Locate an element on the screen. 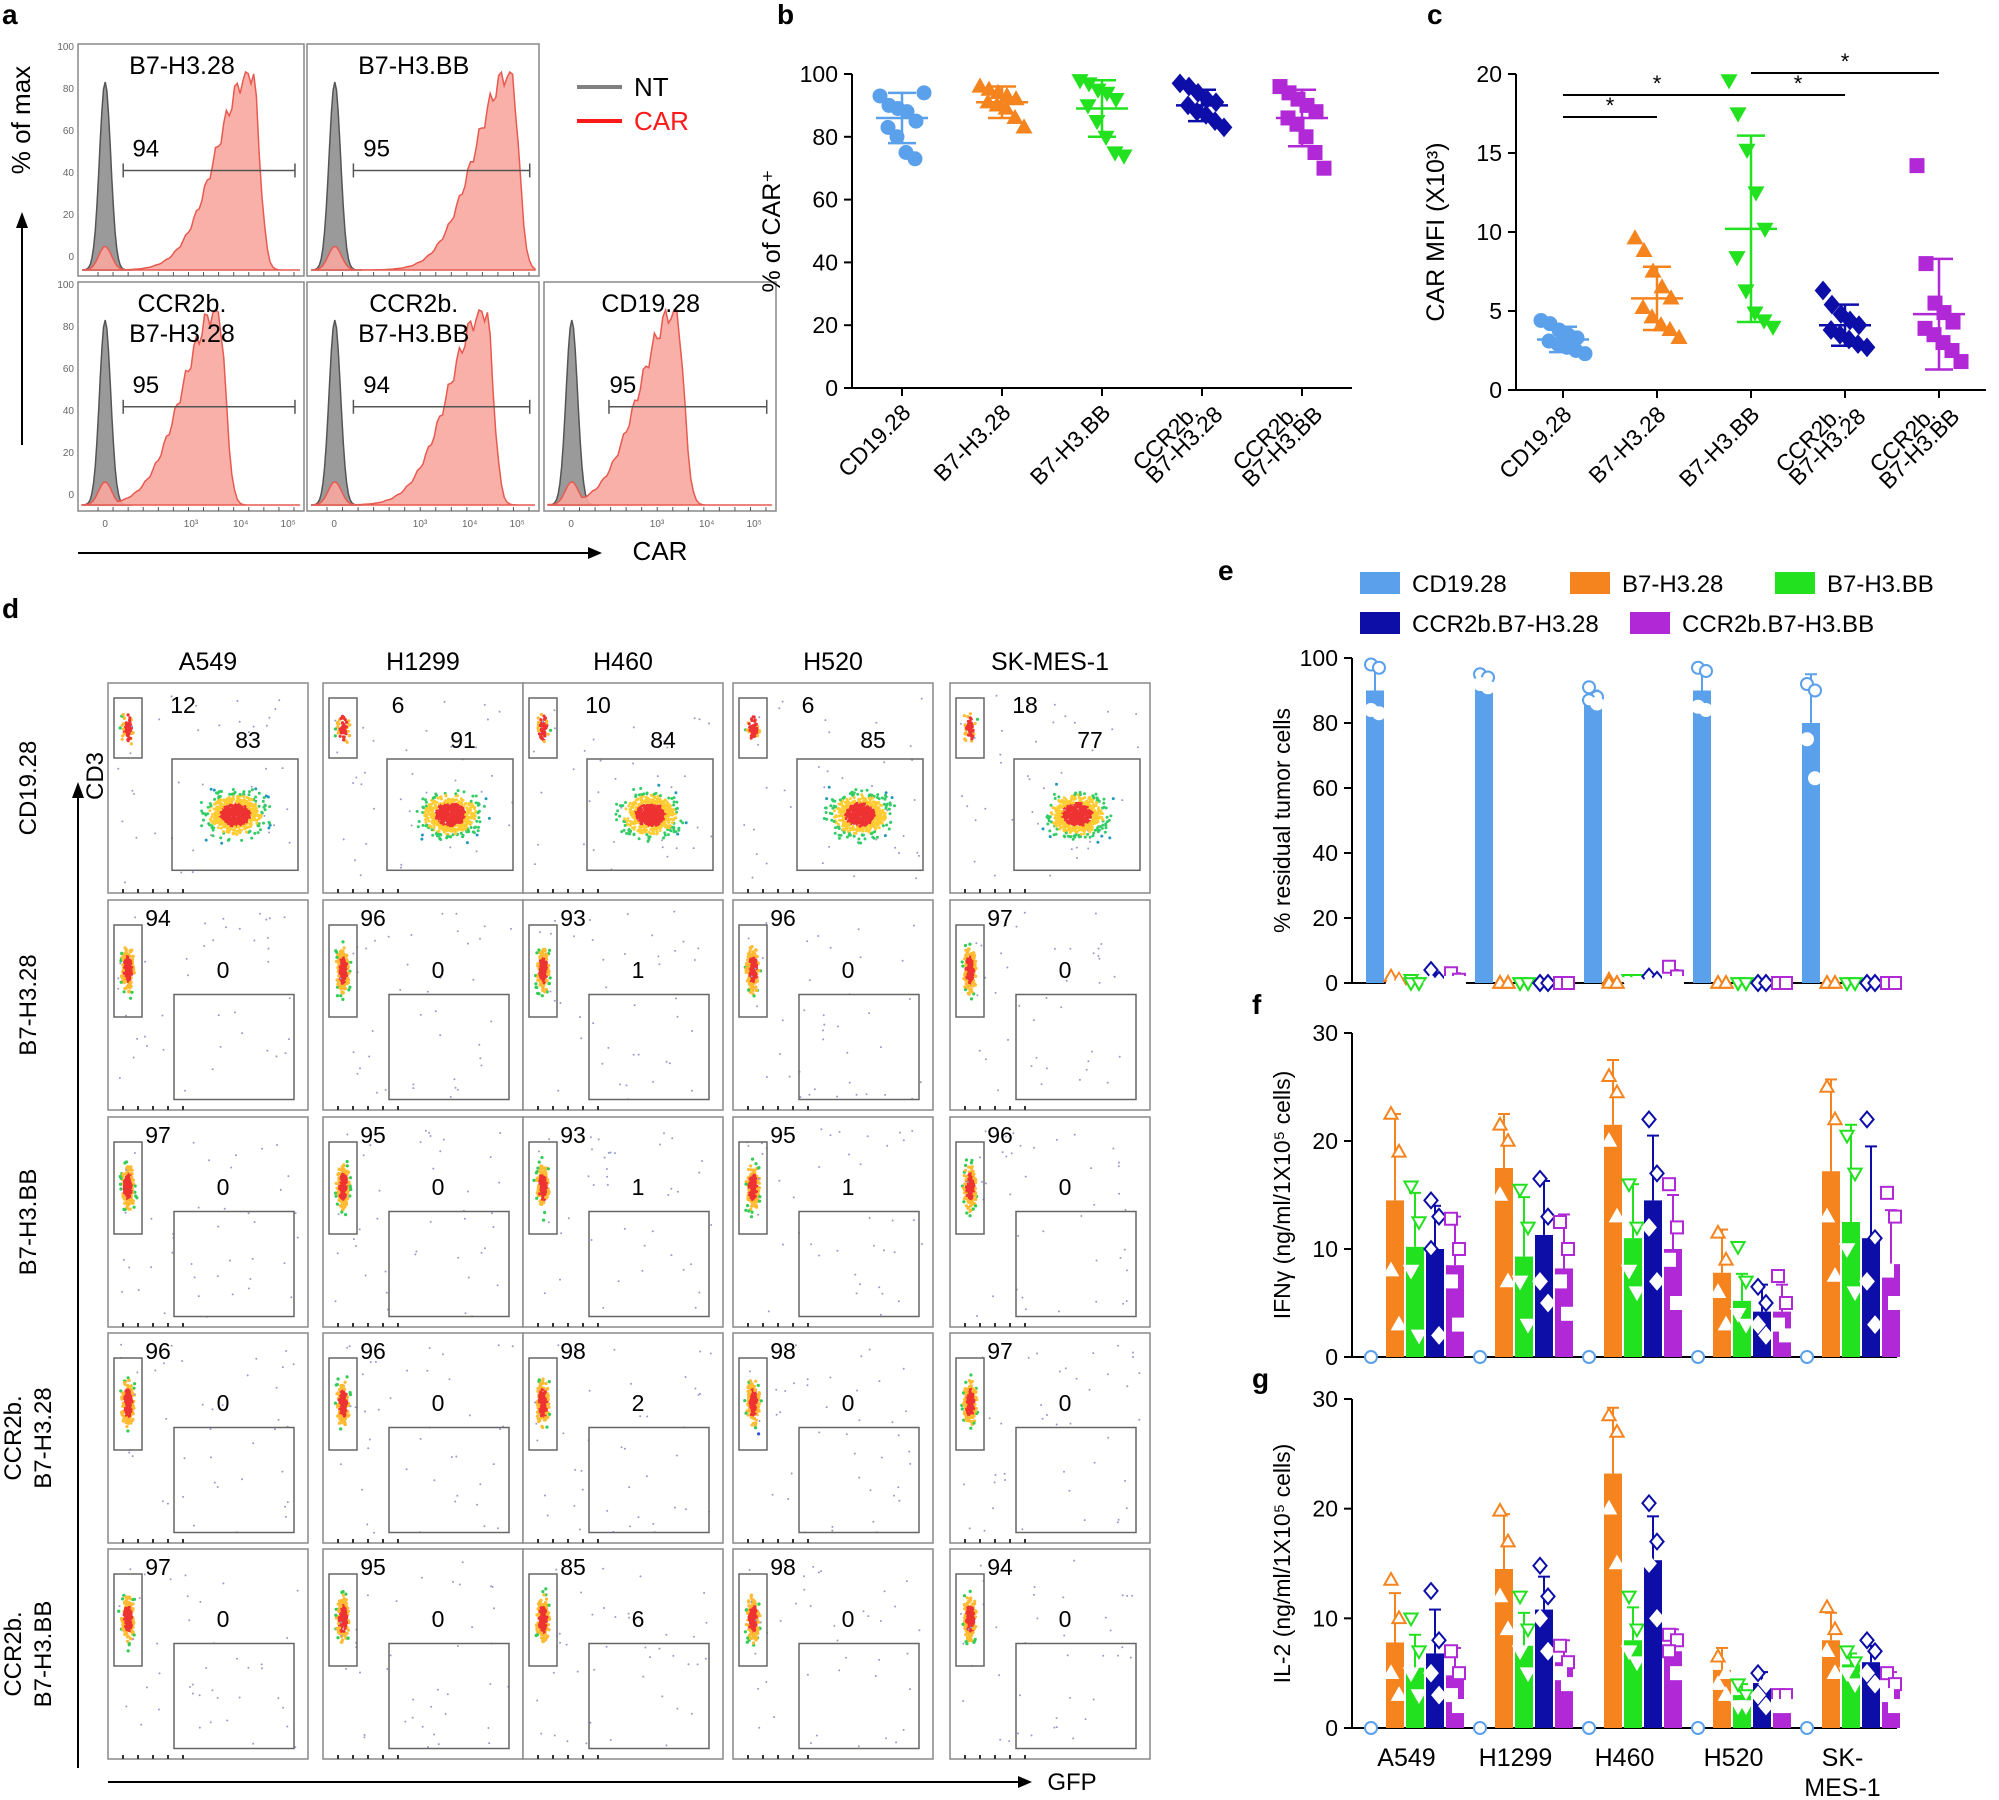  row-label: CD19.28 is located at coordinates (28, 788).